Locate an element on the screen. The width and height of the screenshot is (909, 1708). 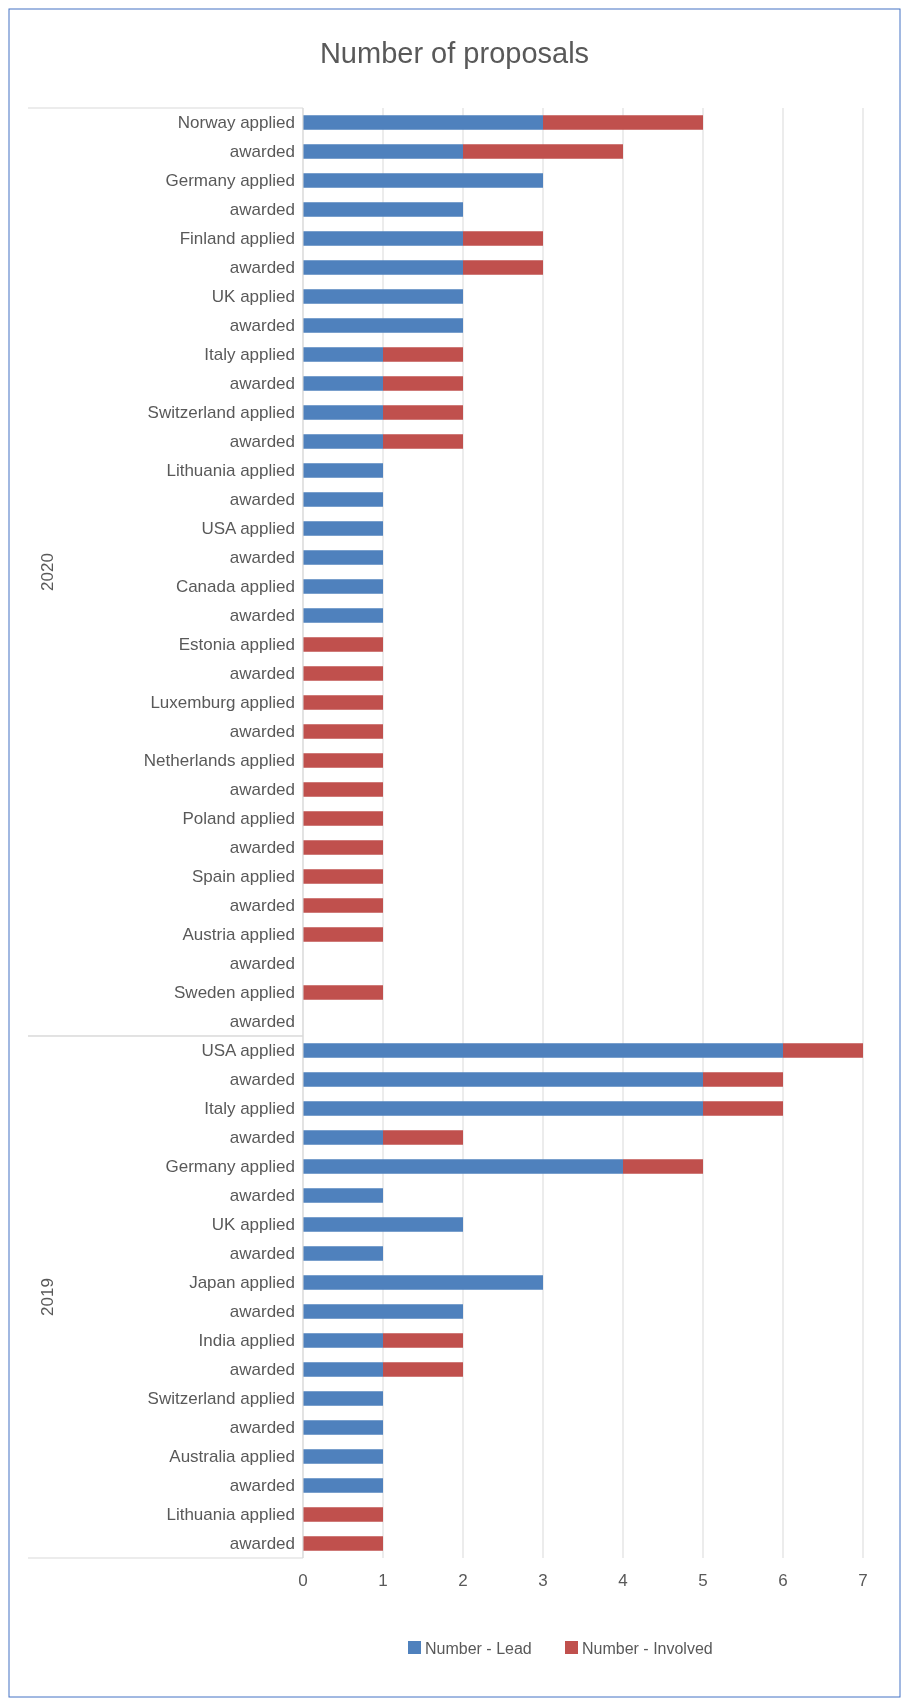
y-tick-label: Poland applied is located at coordinates (238, 819).